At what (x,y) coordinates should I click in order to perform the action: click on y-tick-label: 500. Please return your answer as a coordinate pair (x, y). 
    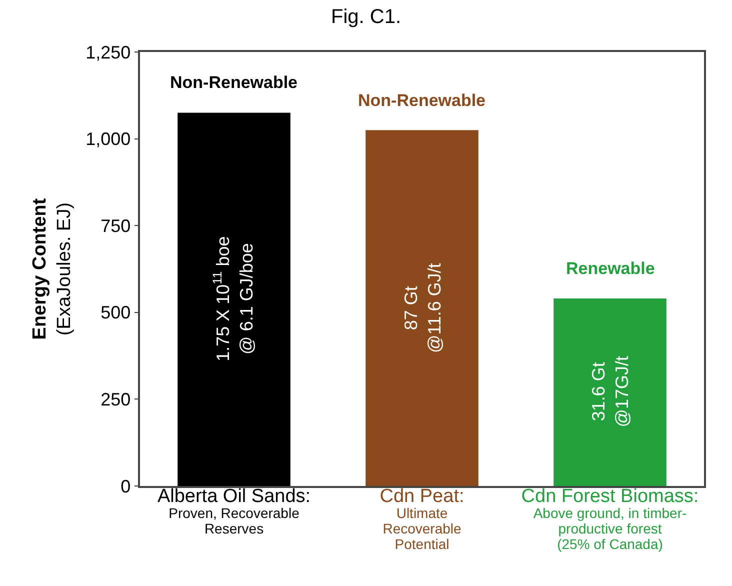
    Looking at the image, I should click on (115, 312).